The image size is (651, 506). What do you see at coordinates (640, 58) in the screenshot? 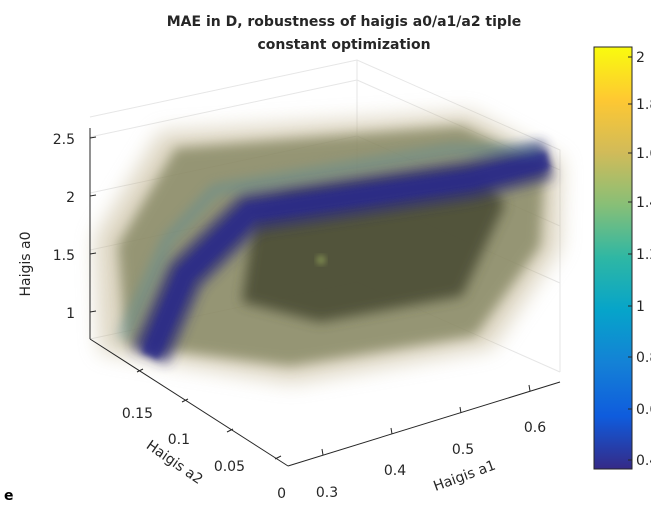
I see `colorbar-tick-label: 2` at bounding box center [640, 58].